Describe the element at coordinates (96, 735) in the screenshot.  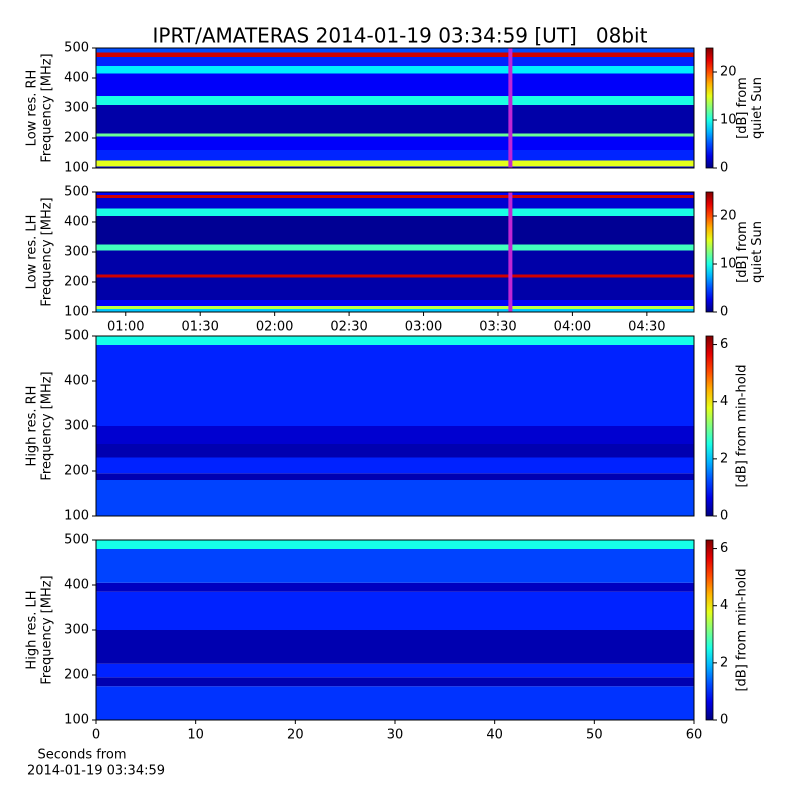
I see `x-tick-label: 0` at that location.